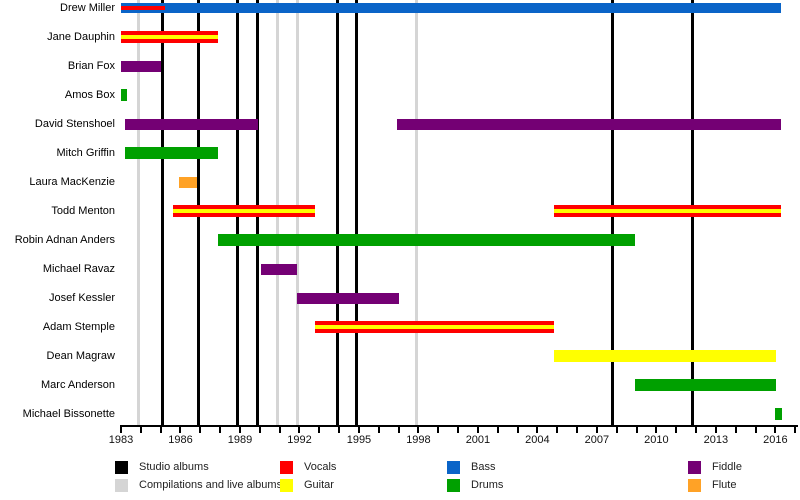  Describe the element at coordinates (483, 467) in the screenshot. I see `legend-label-bass: Bass` at that location.